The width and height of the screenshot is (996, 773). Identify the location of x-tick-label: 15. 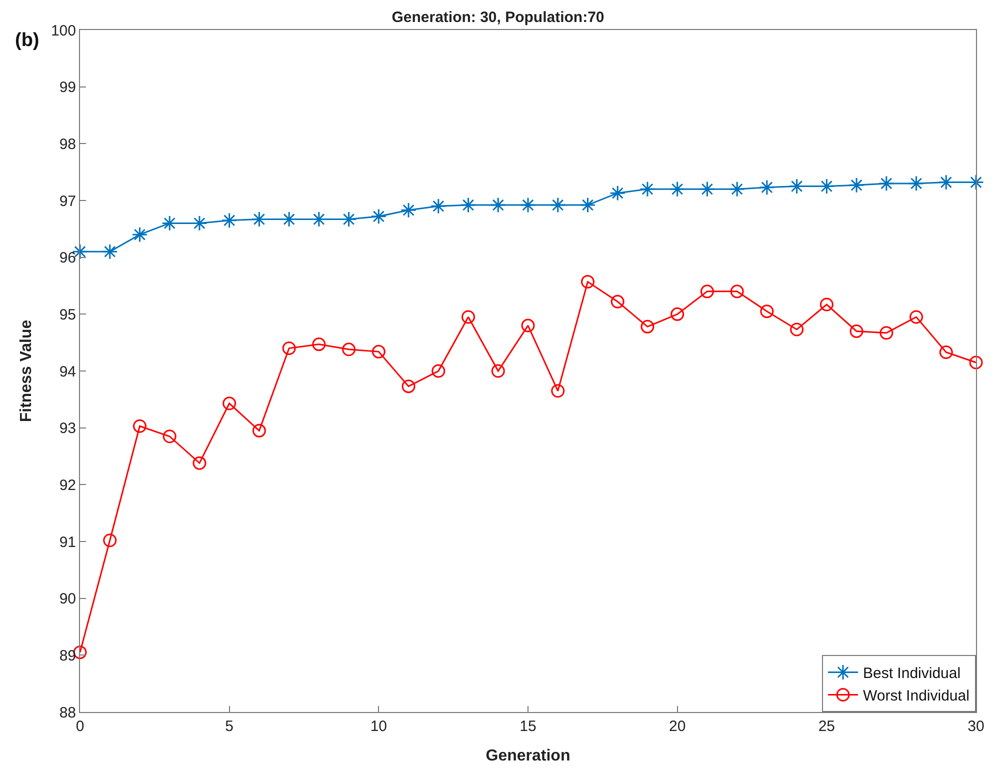
(528, 726).